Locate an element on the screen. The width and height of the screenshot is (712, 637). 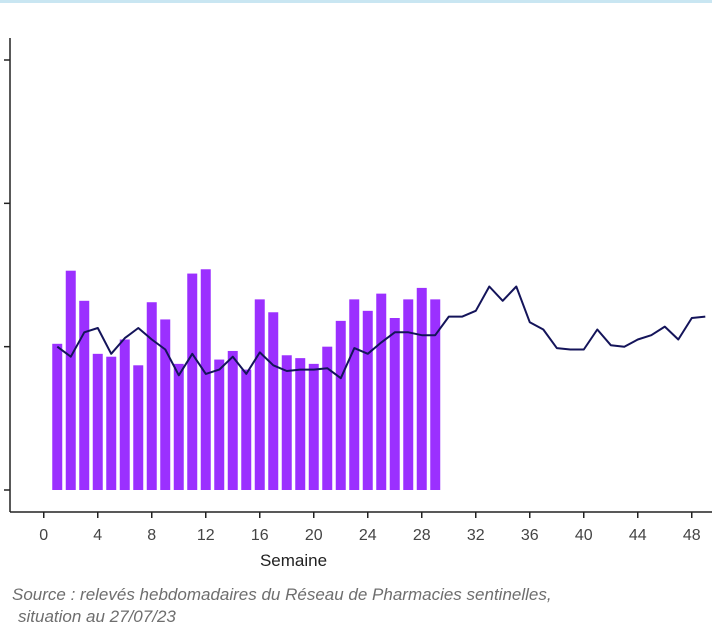
x-tick-label: 4 is located at coordinates (97, 535).